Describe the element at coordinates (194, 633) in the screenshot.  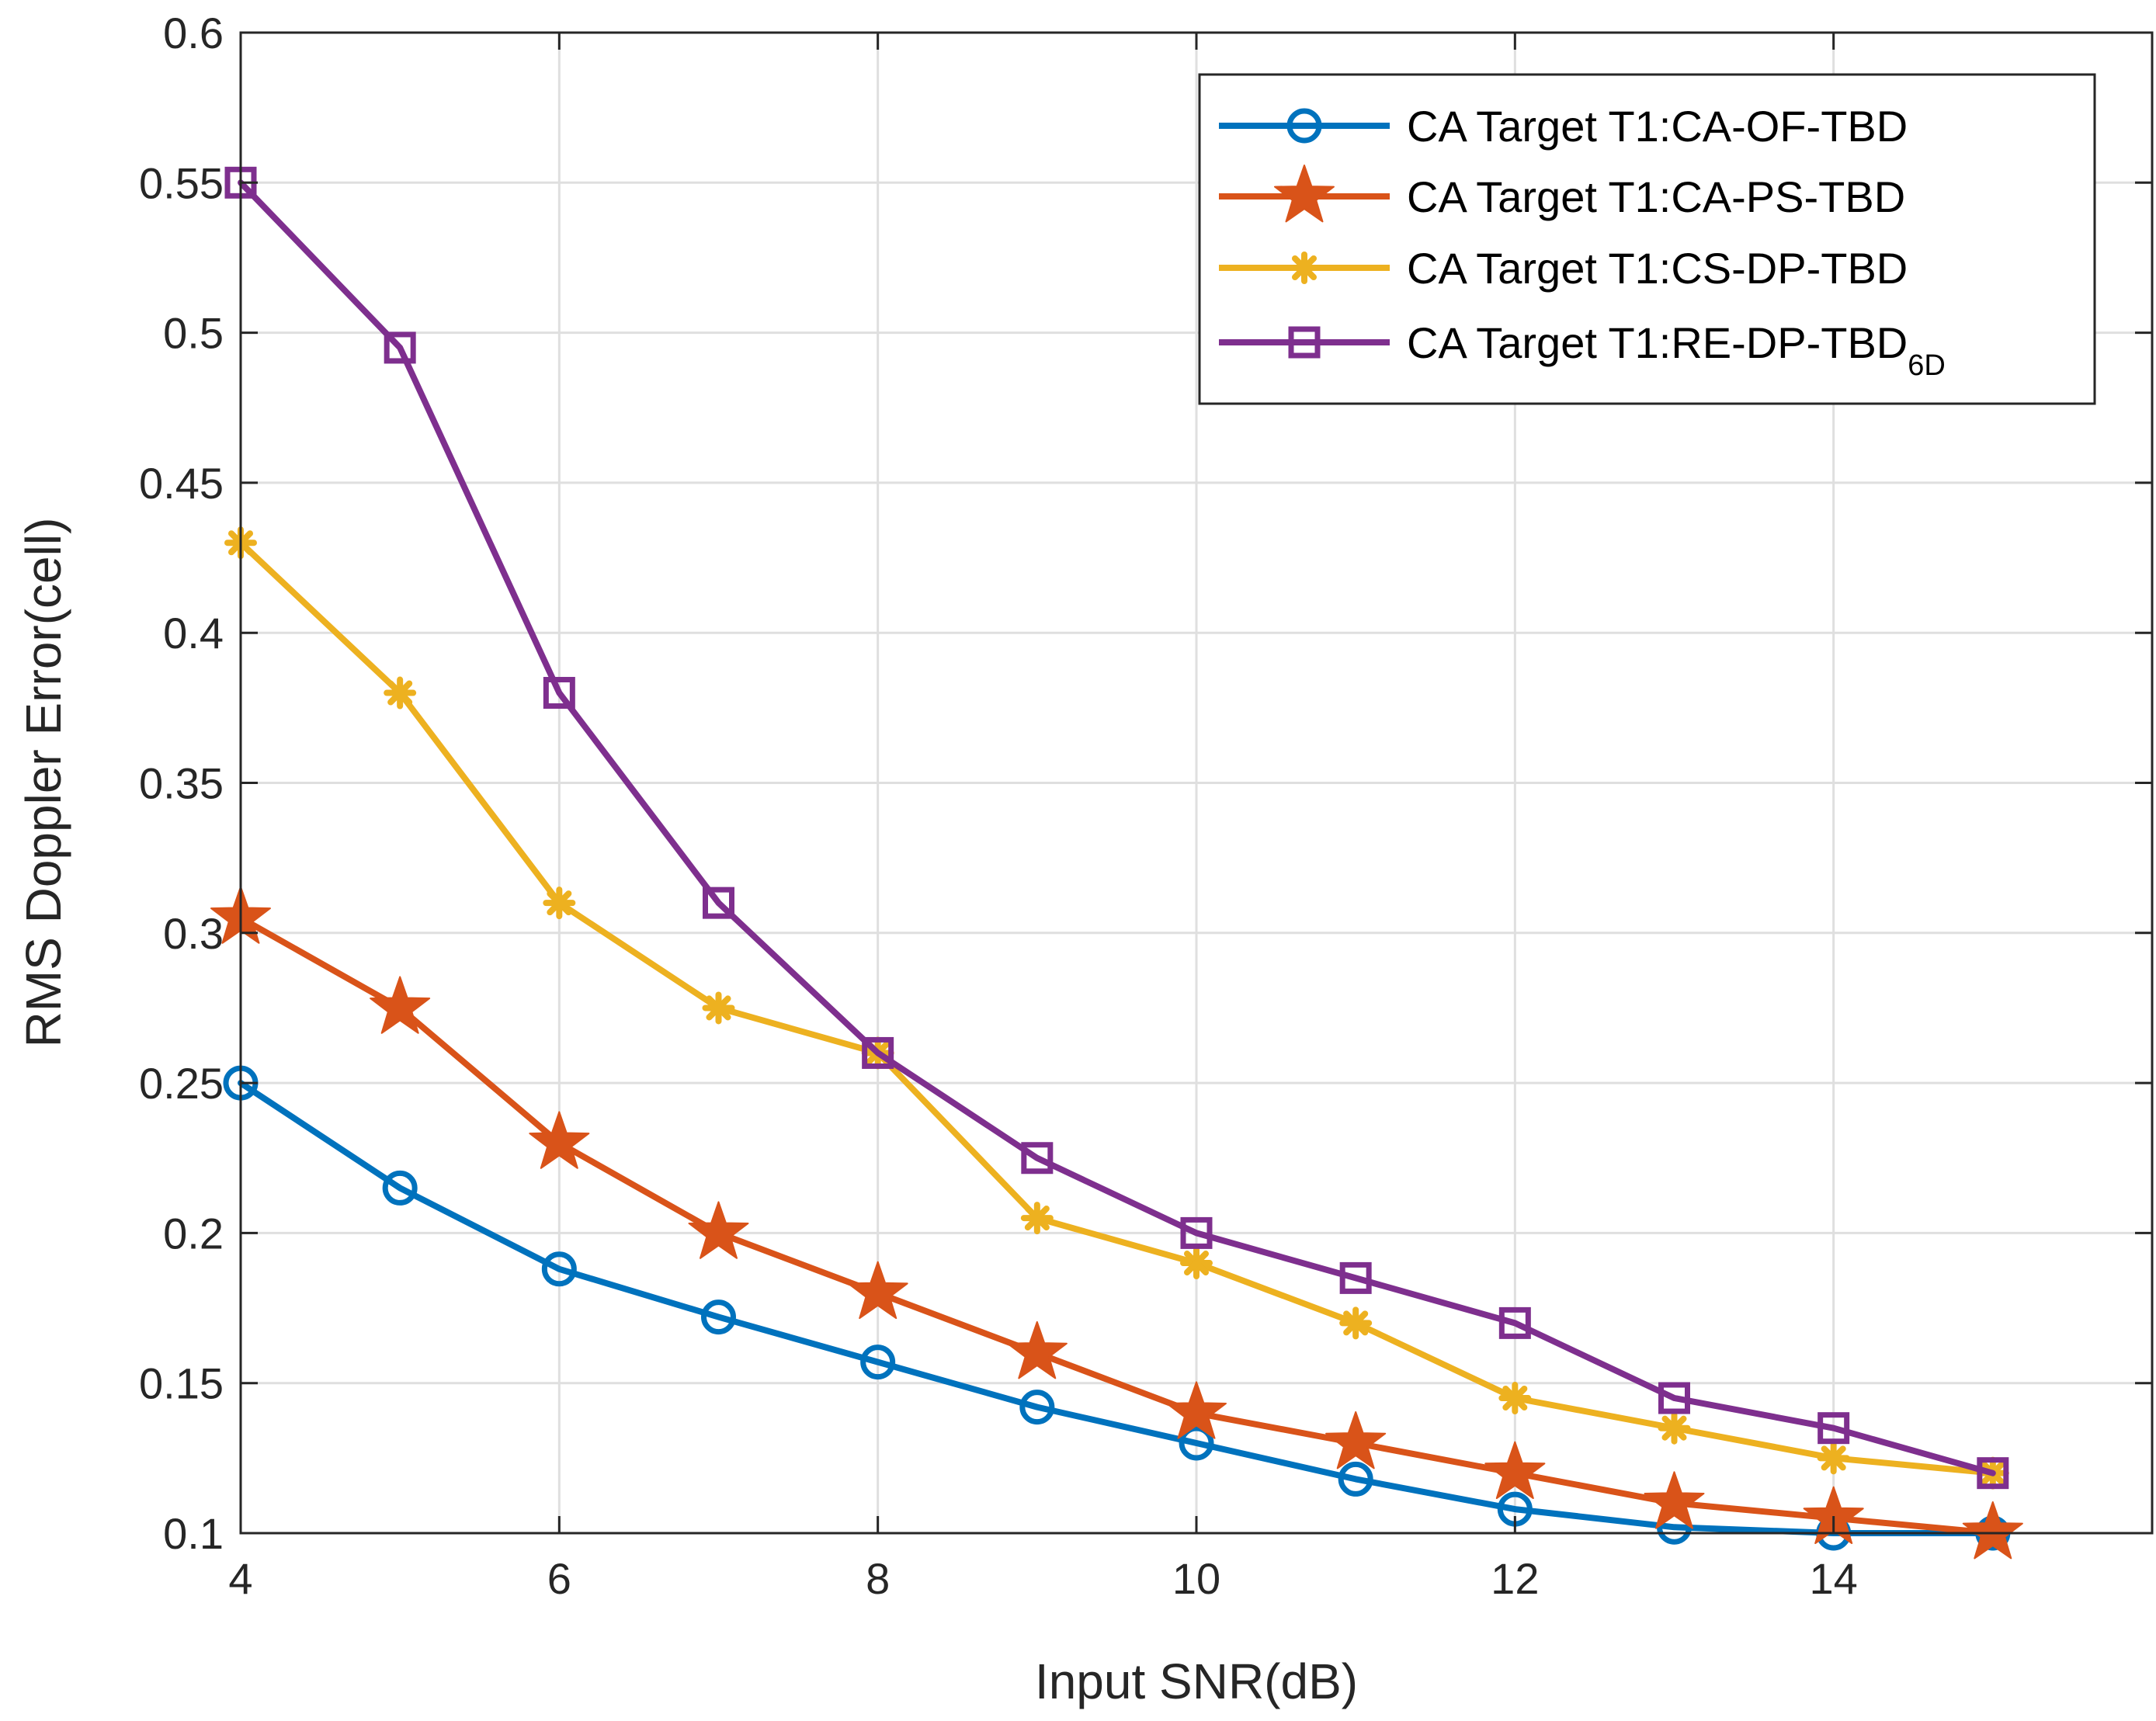
I see `y-tick-label: 0.4` at that location.